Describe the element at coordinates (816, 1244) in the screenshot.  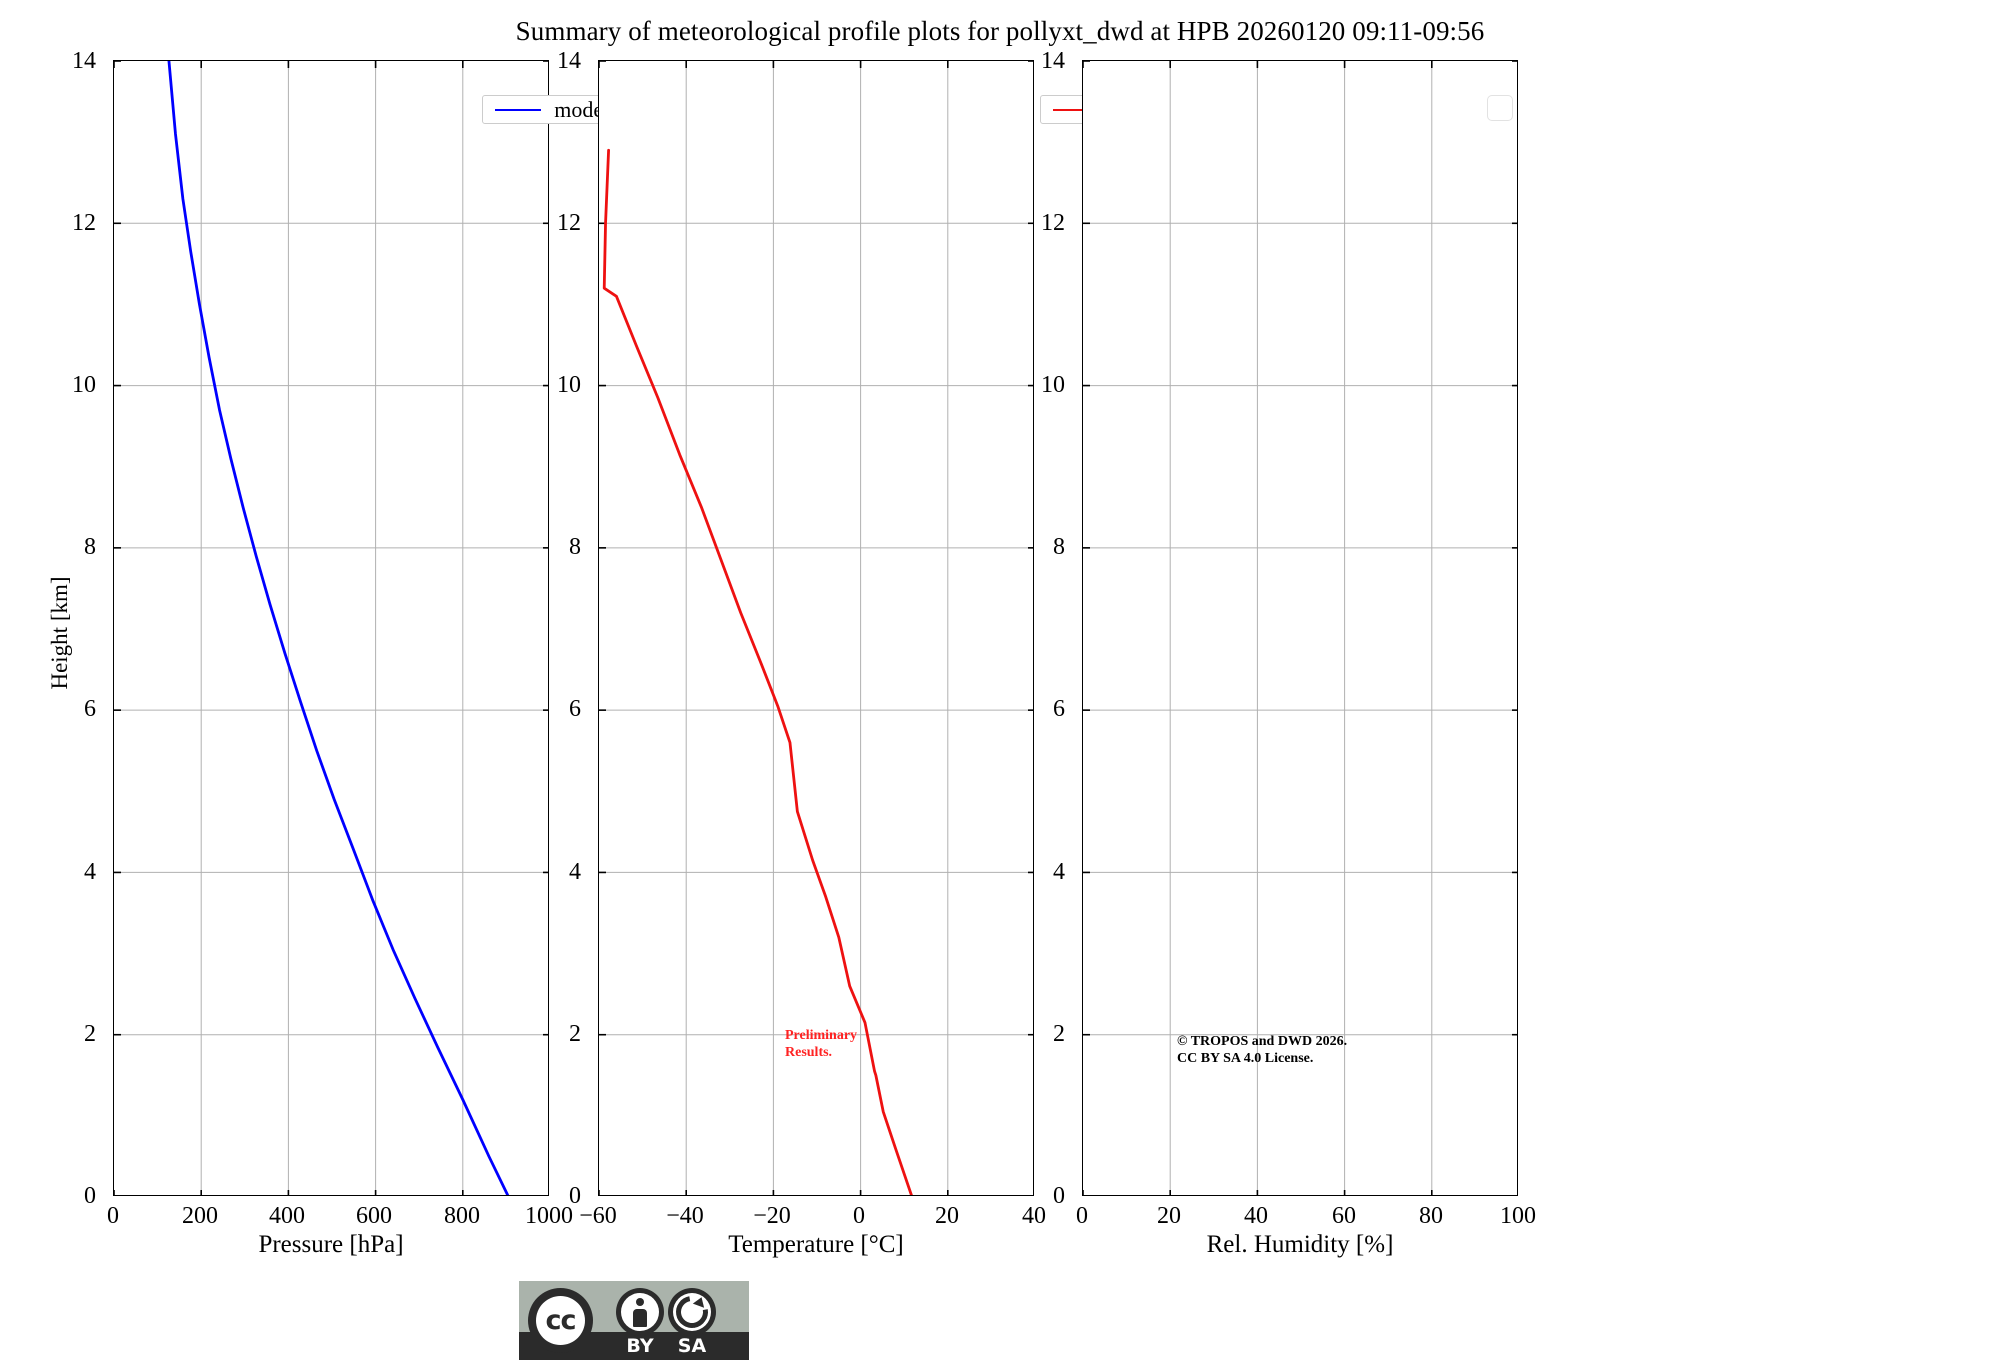
I see `xaxis-label-temperature: Temperature [°C]` at that location.